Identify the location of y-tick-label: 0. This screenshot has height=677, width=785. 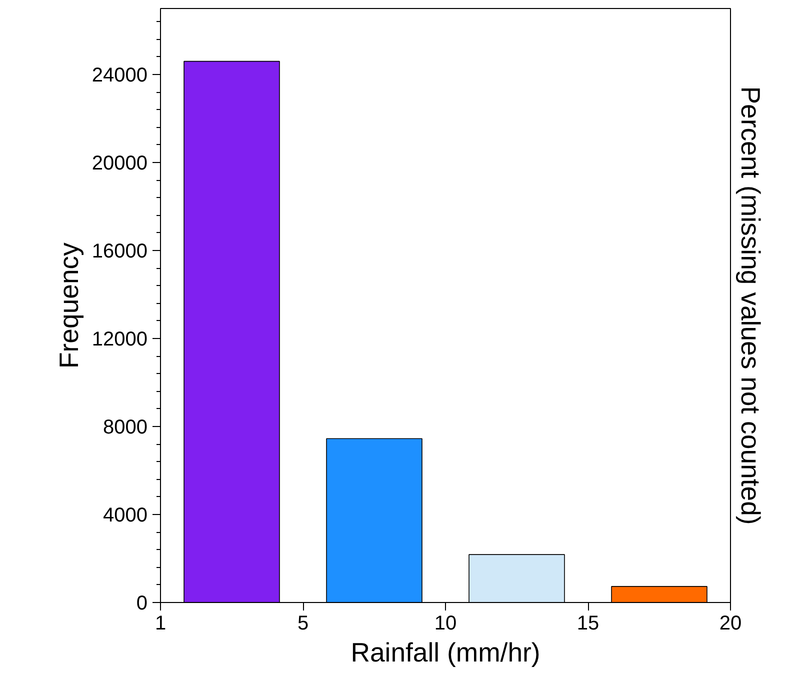
(142, 603).